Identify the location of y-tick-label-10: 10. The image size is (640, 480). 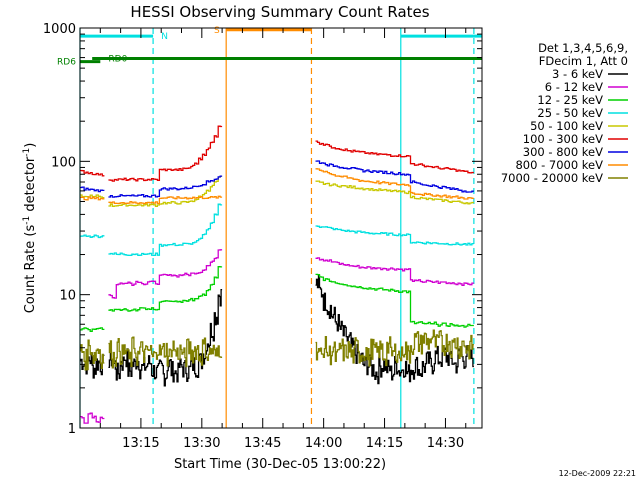
(67, 296).